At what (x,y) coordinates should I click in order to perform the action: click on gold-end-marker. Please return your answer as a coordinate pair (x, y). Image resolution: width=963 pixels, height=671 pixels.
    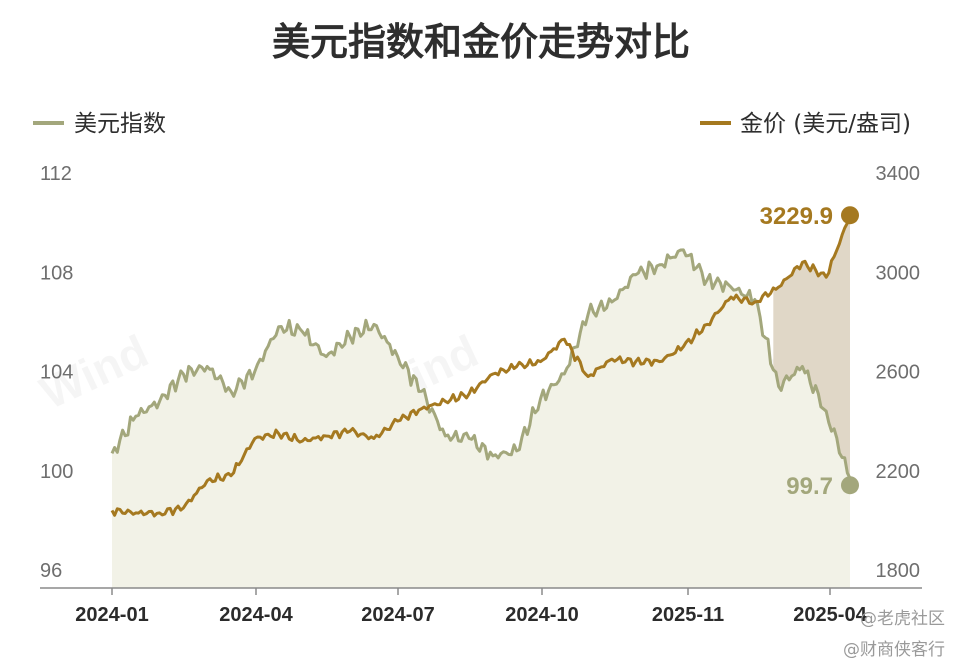
    Looking at the image, I should click on (850, 215).